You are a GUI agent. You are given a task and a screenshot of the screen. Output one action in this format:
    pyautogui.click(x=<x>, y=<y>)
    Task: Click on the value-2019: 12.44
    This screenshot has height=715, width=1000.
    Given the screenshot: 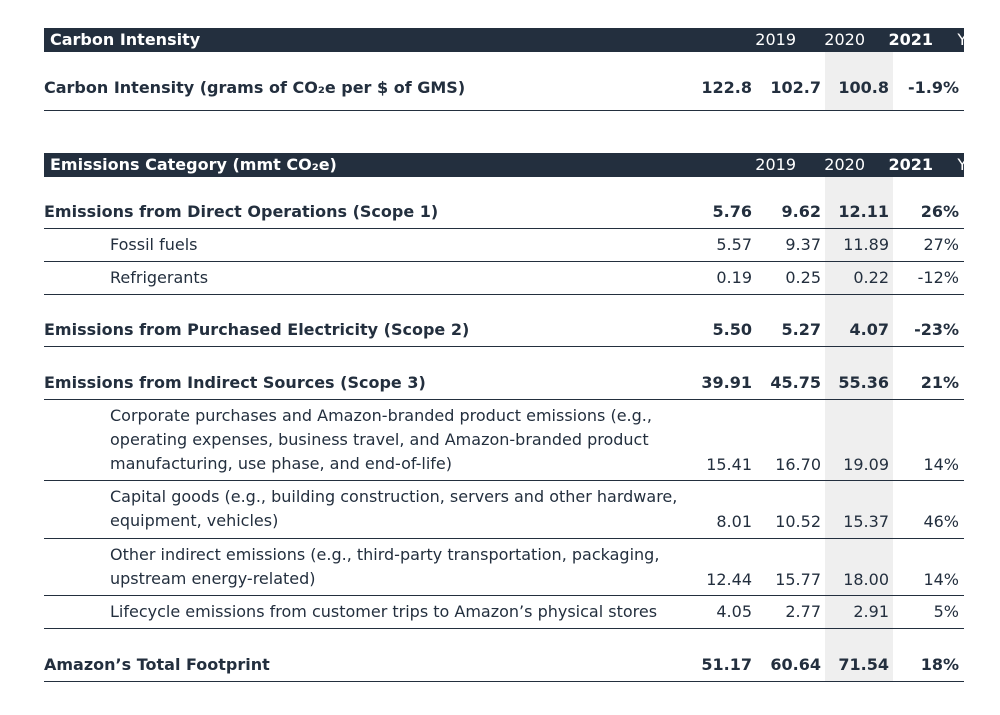 What is the action you would take?
    pyautogui.click(x=729, y=579)
    